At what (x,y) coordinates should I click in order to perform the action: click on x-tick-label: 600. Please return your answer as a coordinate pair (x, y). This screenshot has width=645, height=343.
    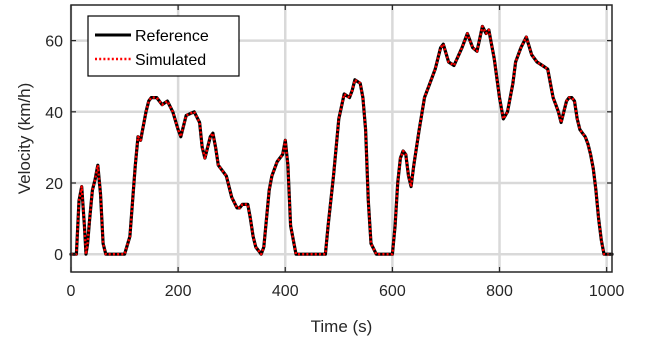
    Looking at the image, I should click on (392, 291).